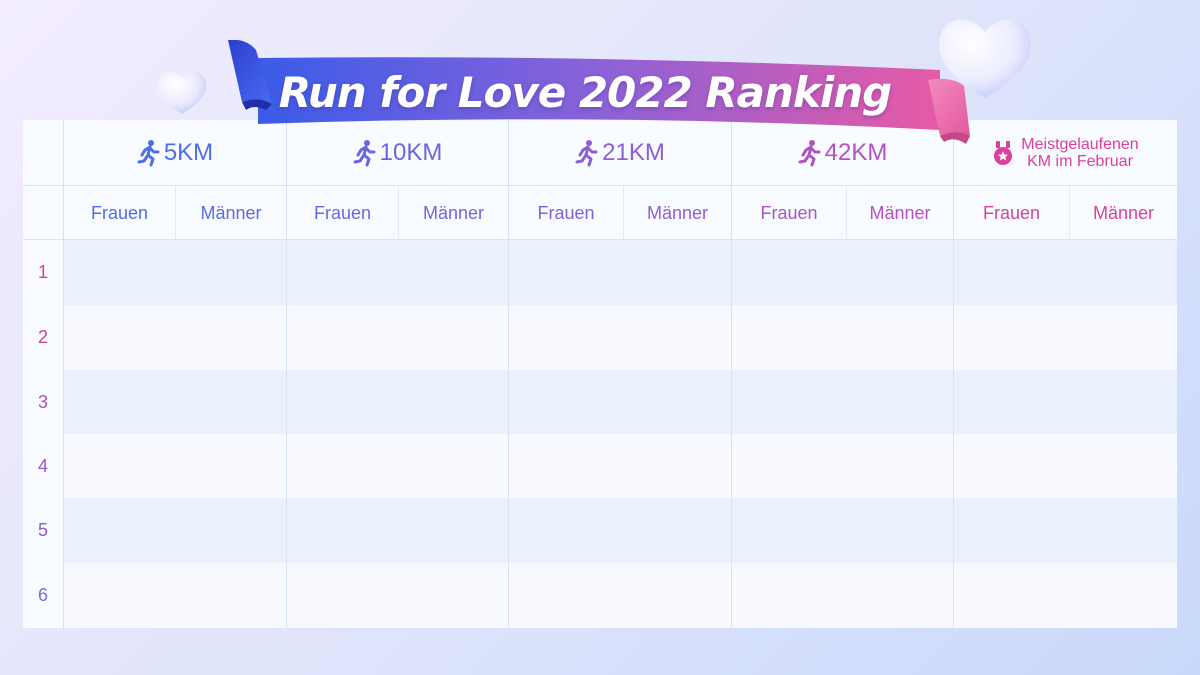 Image resolution: width=1200 pixels, height=675 pixels. Describe the element at coordinates (411, 152) in the screenshot. I see `header-10km-label: 10KM` at that location.